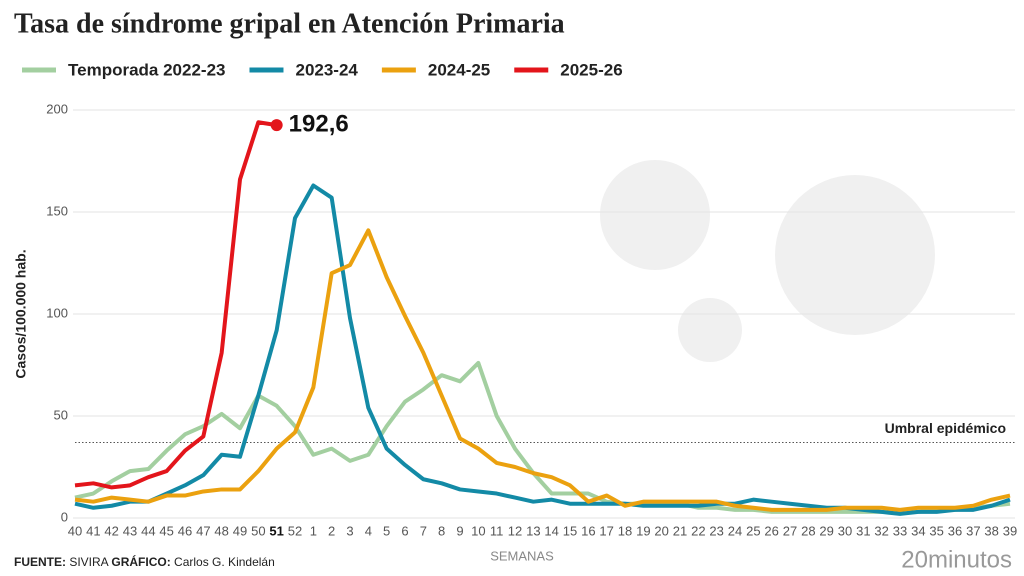 Image resolution: width=1024 pixels, height=576 pixels. I want to click on x-tick-label: 38, so click(991, 530).